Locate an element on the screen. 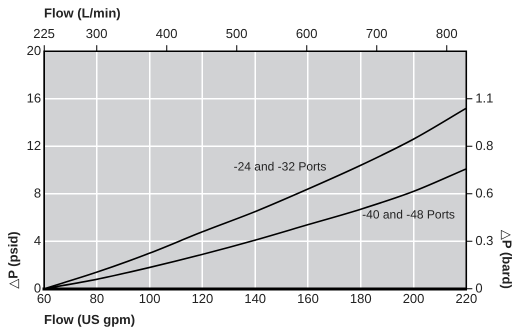  y-tick-label: 4 is located at coordinates (38, 240).